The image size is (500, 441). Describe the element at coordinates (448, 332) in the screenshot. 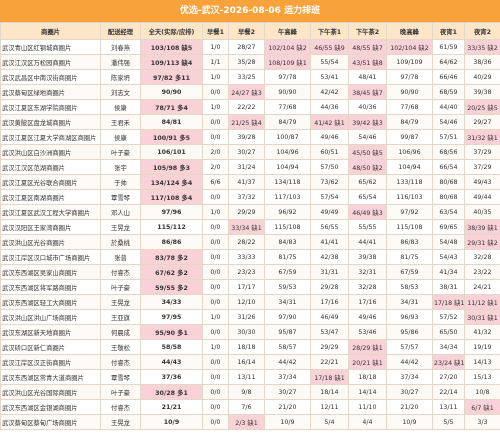

I see `shift-cell: 65/50` at that location.